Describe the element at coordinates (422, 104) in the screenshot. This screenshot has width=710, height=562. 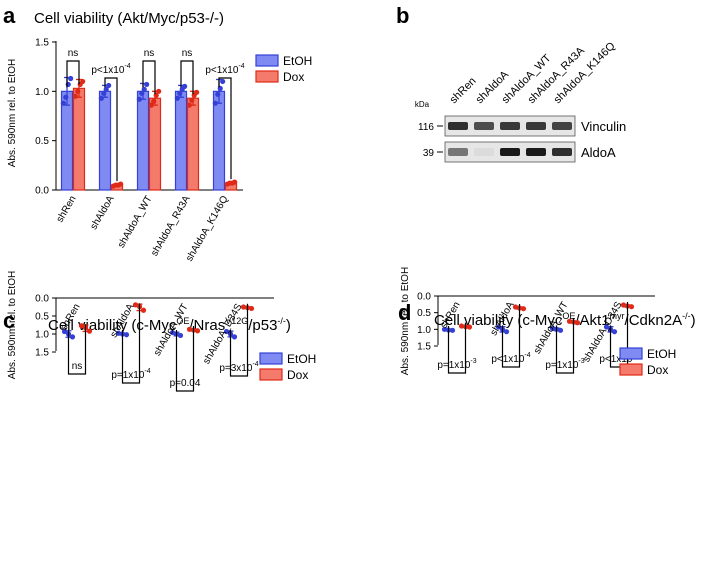
I see `kda-label: kDa` at that location.